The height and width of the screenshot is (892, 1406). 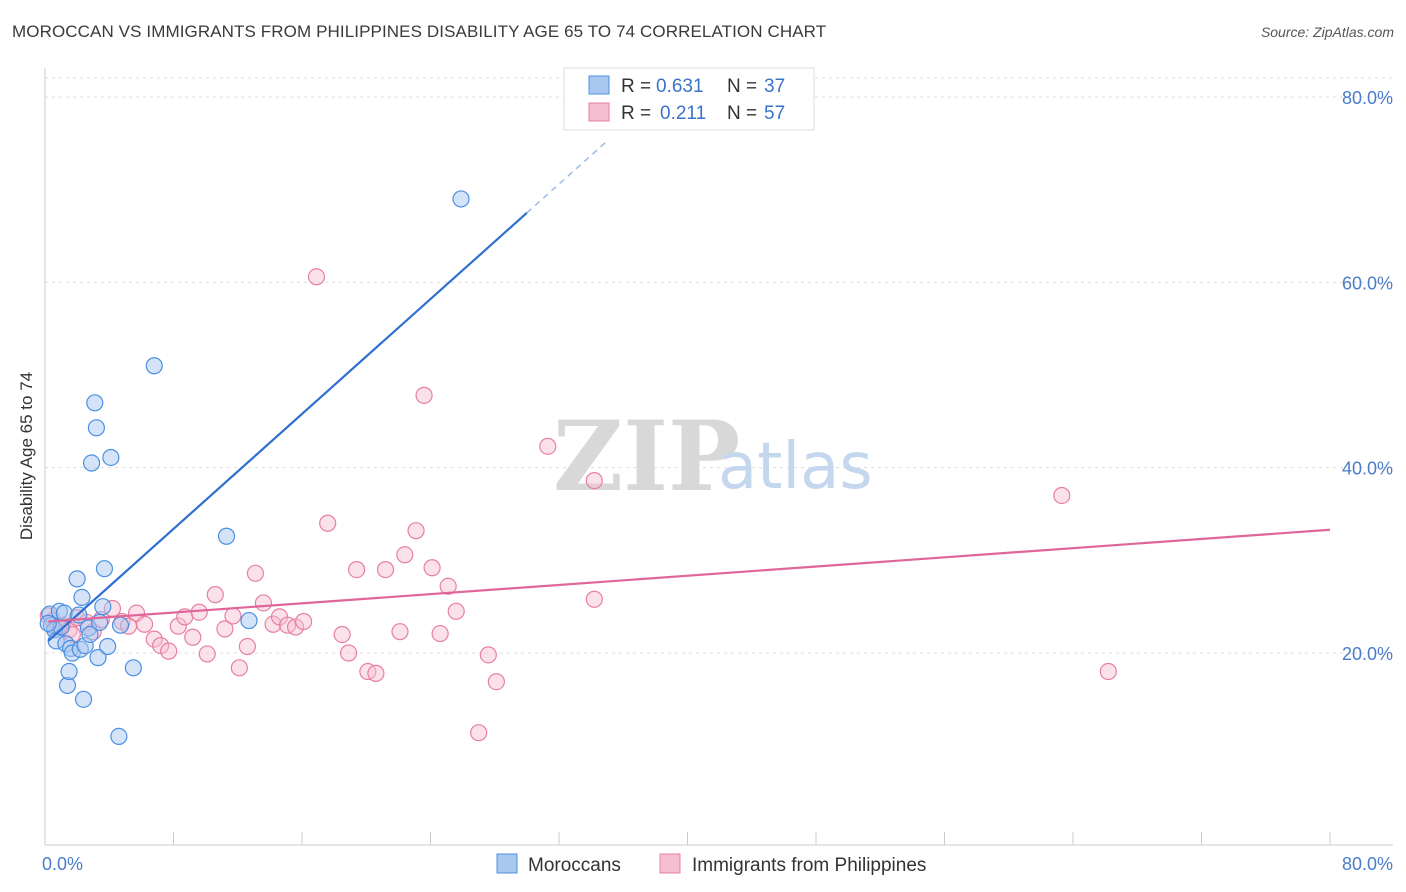 I want to click on trend-line-moroccans-extension, so click(x=567, y=177).